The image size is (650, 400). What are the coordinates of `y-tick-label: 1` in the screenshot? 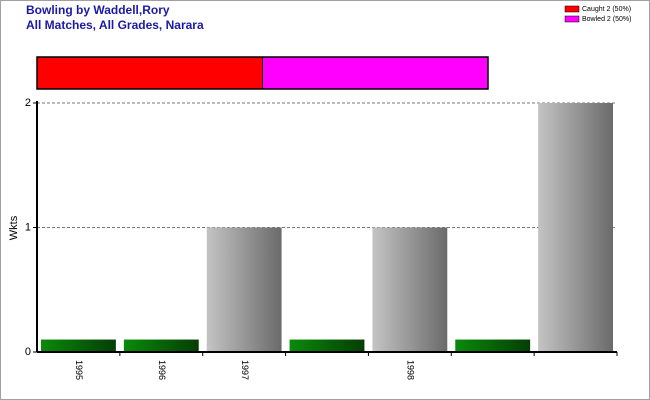 It's located at (28, 227).